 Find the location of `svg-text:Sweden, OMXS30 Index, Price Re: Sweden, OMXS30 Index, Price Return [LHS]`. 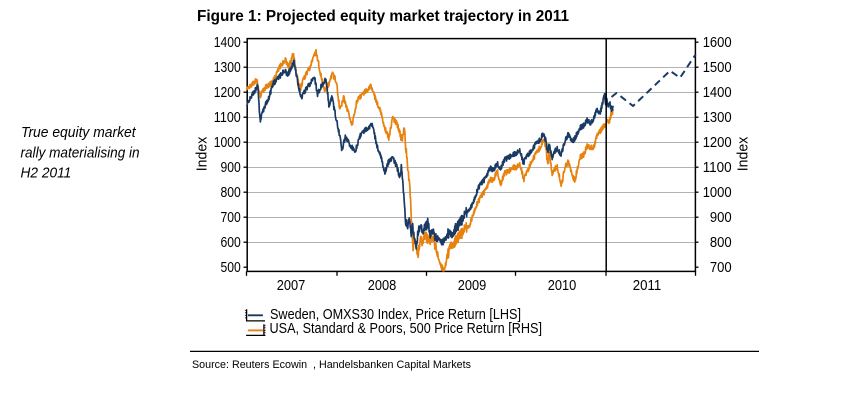

svg-text:Sweden, OMXS30 Index, Price Re: Sweden, OMXS30 Index, Price Return [LHS] is located at coordinates (395, 315).